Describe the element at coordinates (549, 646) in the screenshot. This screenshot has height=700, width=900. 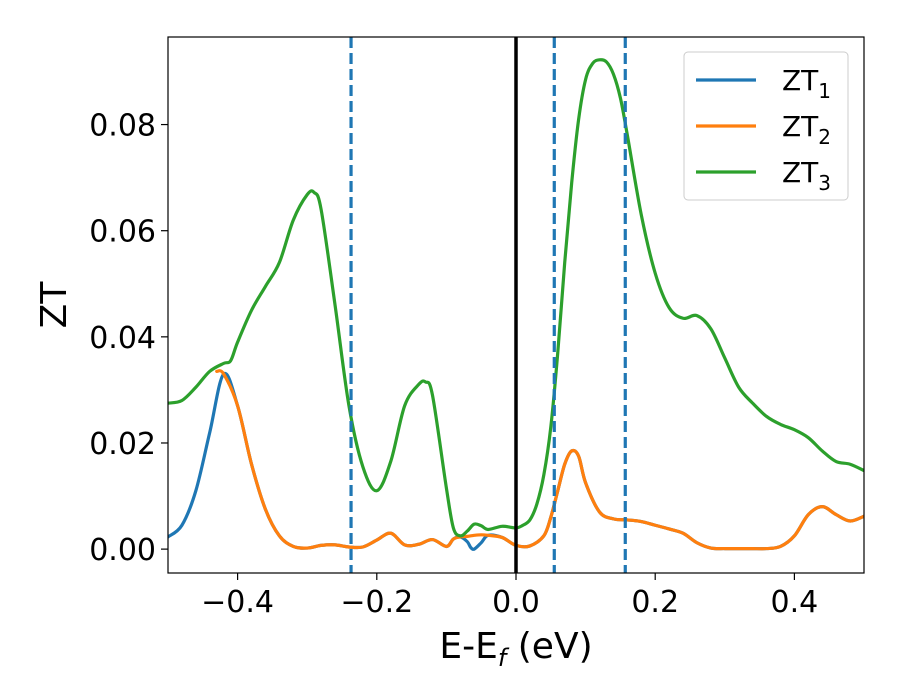
I see `x-axis-label-unit: (eV)` at that location.